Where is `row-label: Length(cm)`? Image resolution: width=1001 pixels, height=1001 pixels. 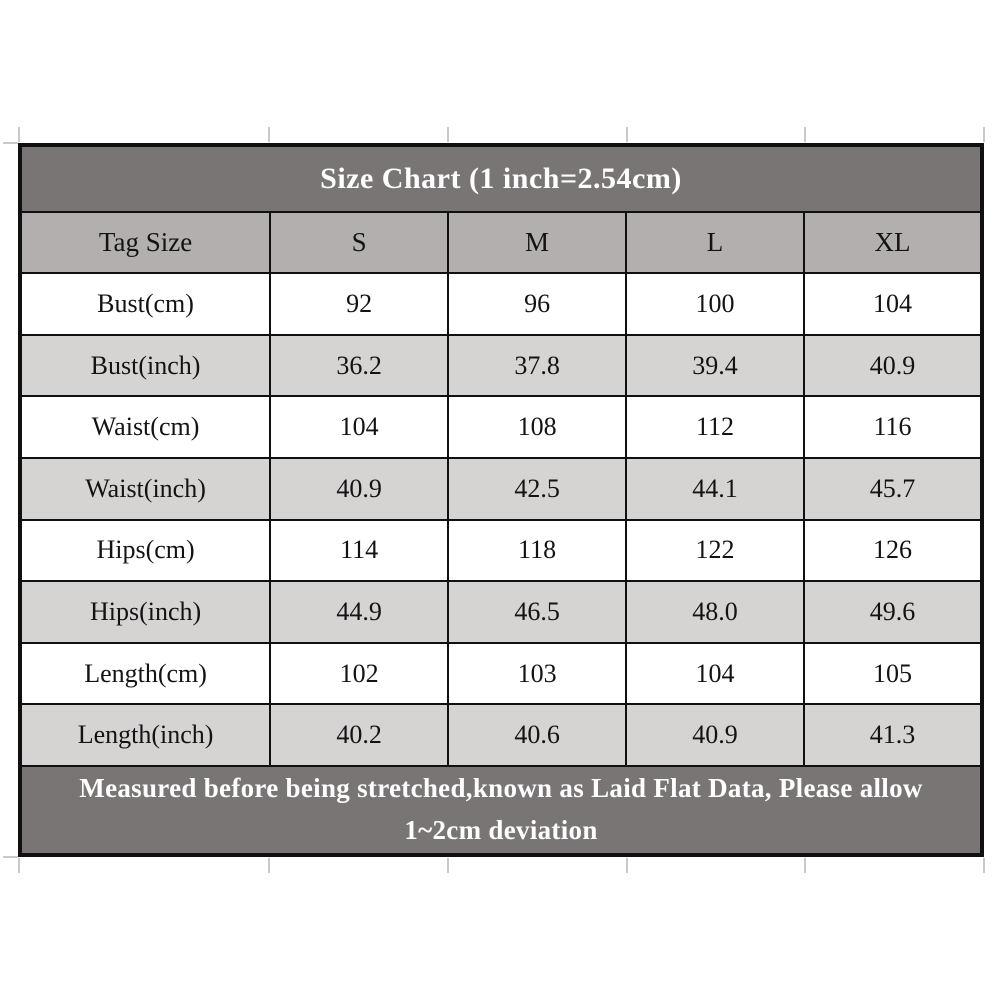 row-label: Length(cm) is located at coordinates (145, 673).